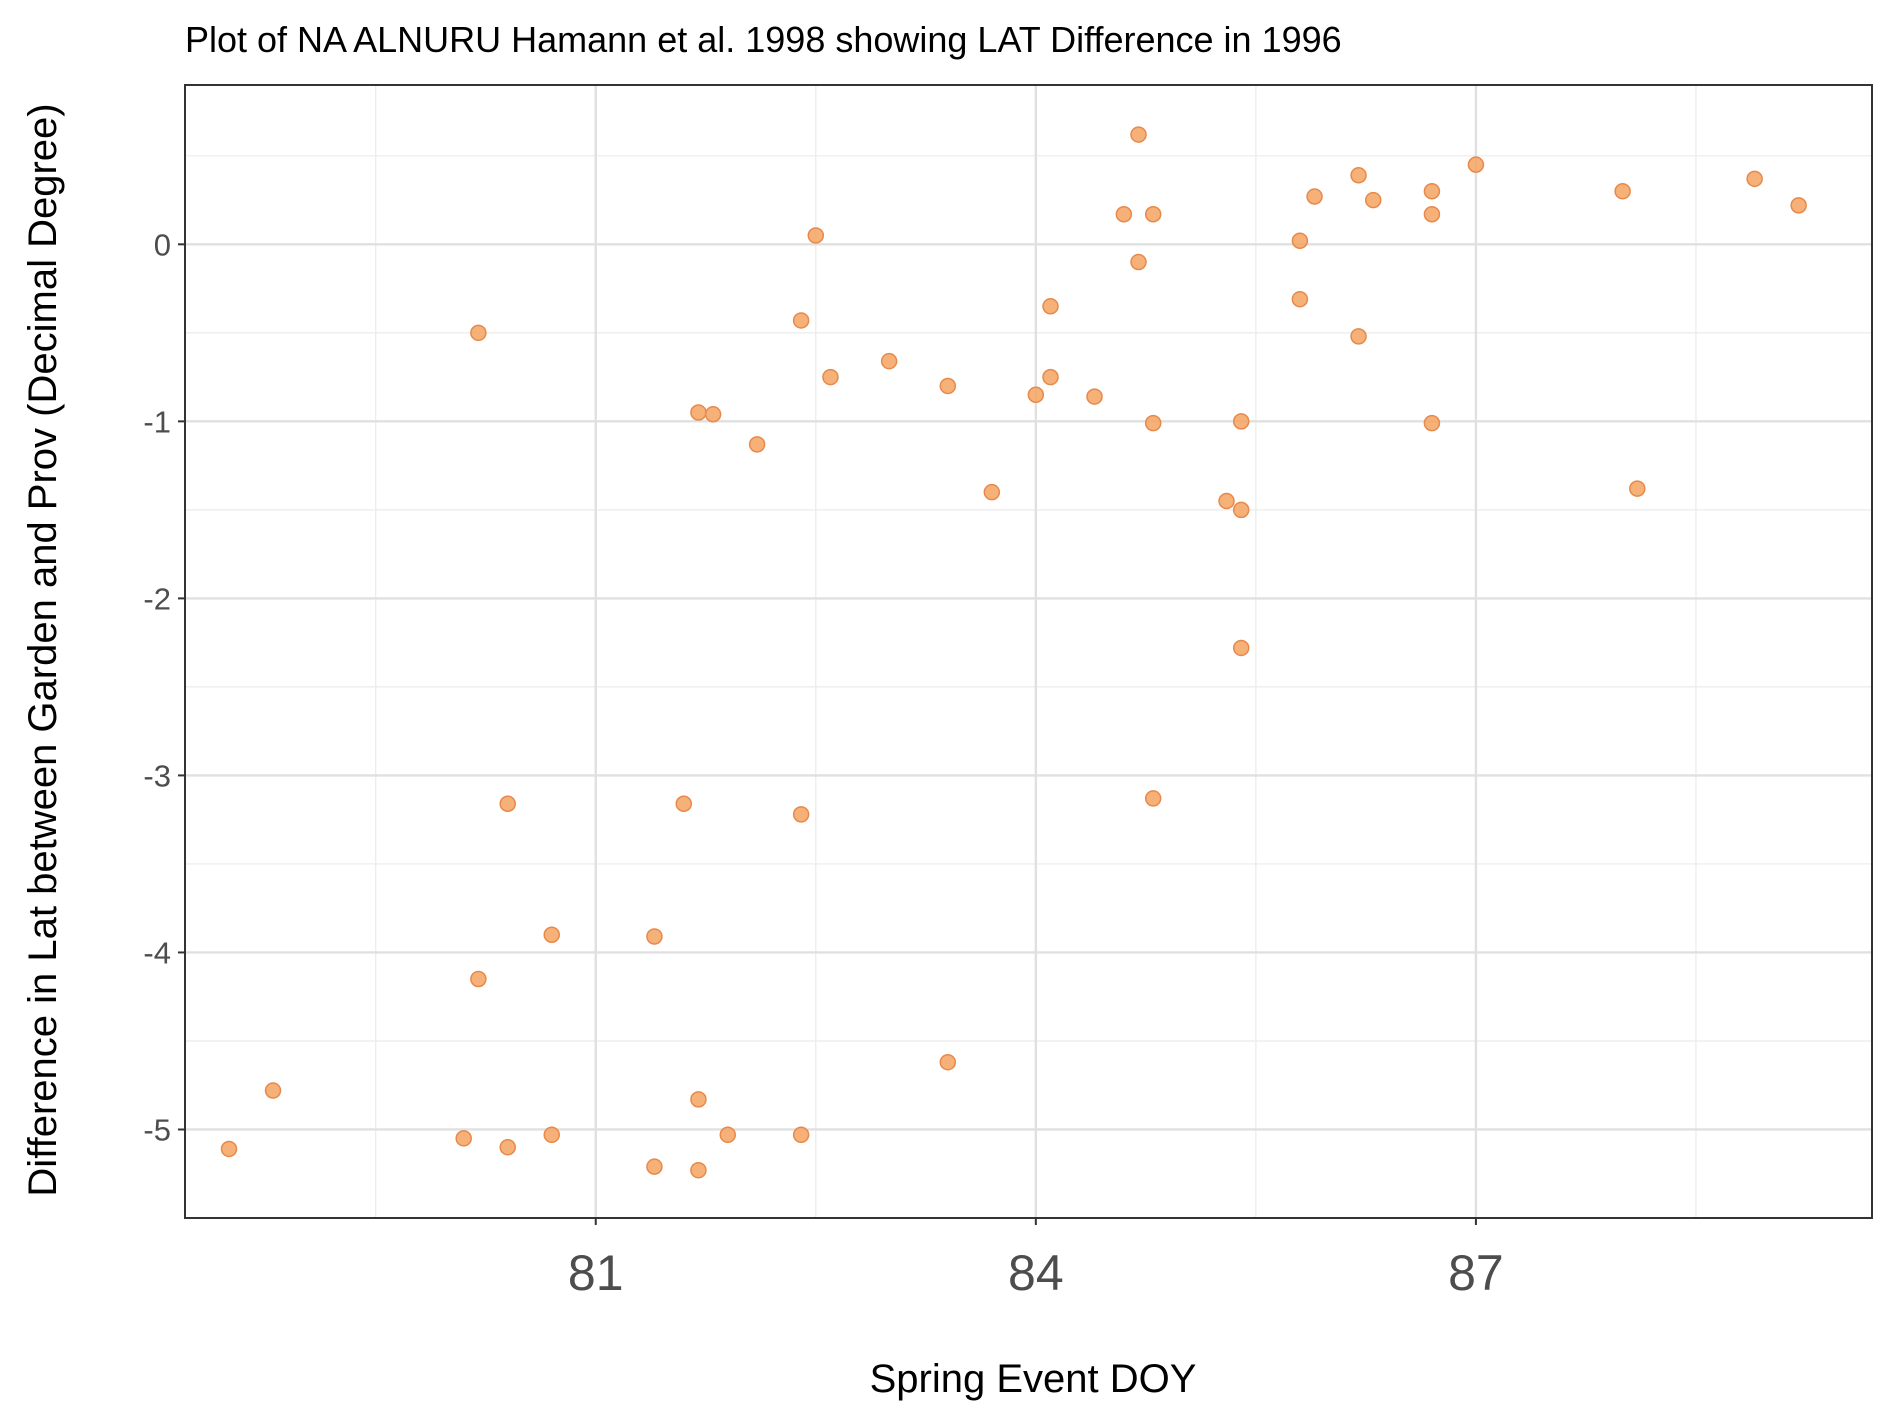  What do you see at coordinates (157, 421) in the screenshot?
I see `y-tick-label: -1` at bounding box center [157, 421].